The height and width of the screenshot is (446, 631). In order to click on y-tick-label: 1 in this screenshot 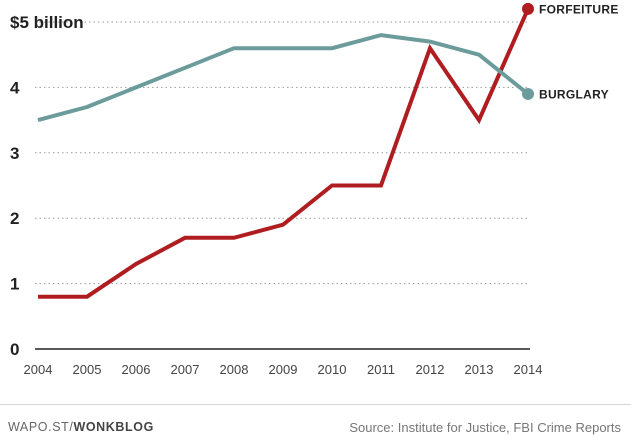, I will do `click(14, 284)`.